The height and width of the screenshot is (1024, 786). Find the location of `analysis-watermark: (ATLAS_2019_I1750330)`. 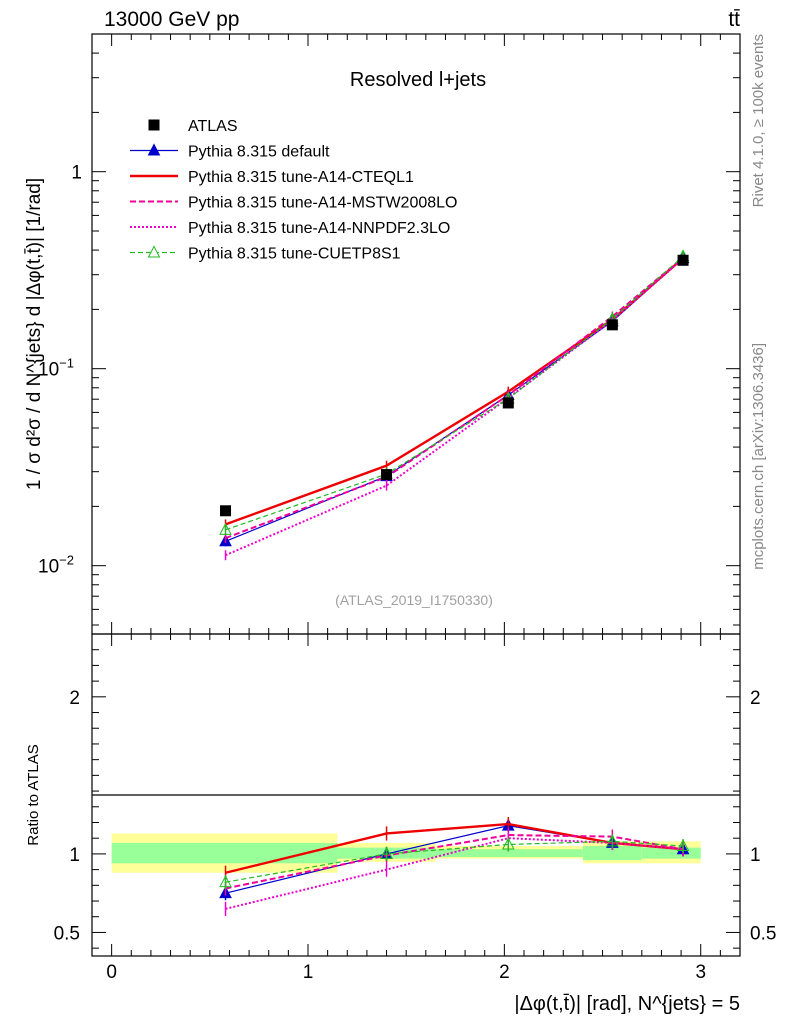

analysis-watermark: (ATLAS_2019_I1750330) is located at coordinates (414, 600).